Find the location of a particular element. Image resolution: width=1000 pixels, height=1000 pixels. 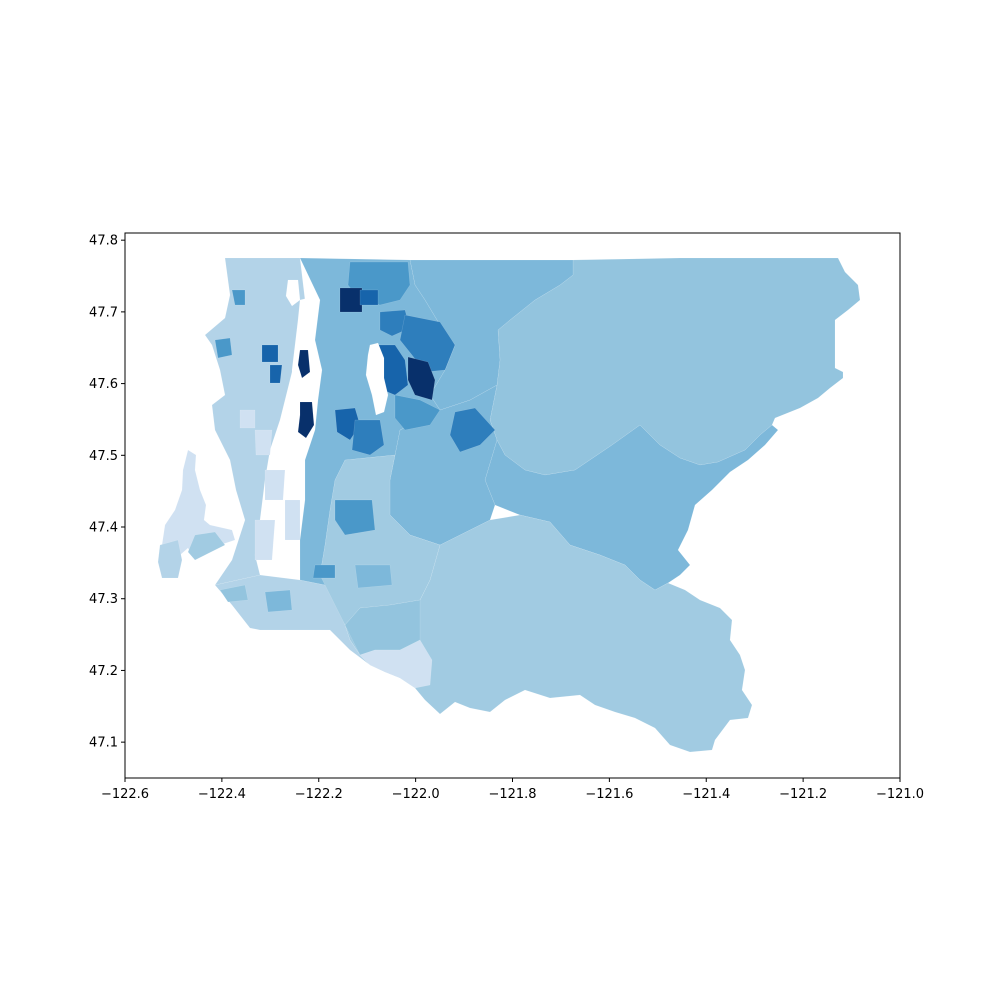

region-south-light is located at coordinates (396, 664).